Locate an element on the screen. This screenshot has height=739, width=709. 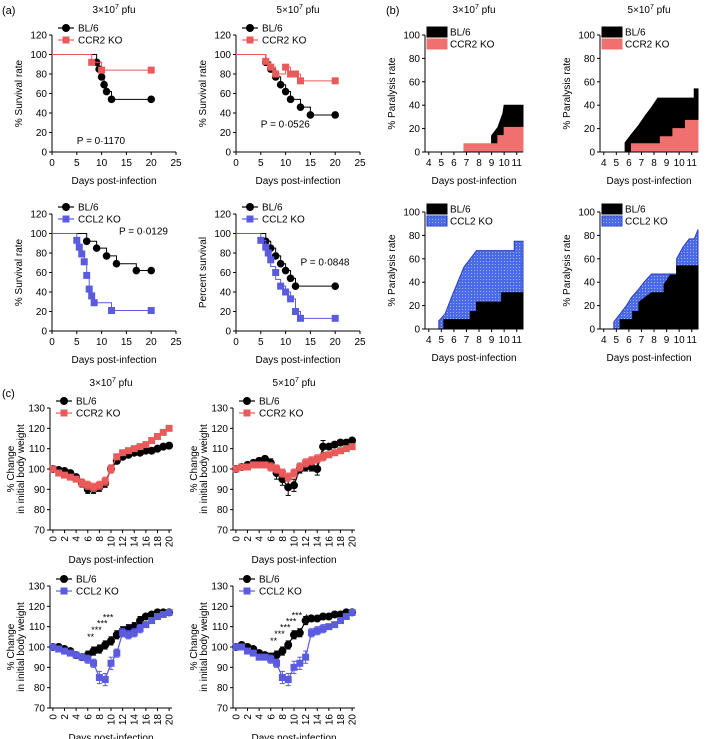
p-value: P = 0·0848 is located at coordinates (324, 263).